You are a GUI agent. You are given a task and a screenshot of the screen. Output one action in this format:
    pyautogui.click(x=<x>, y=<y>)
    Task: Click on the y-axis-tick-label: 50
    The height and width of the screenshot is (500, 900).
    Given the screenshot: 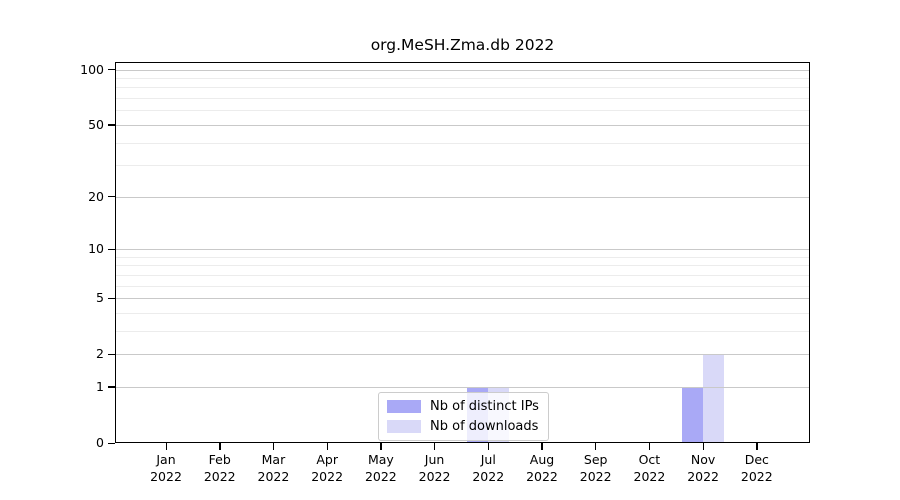 What is the action you would take?
    pyautogui.click(x=96, y=124)
    